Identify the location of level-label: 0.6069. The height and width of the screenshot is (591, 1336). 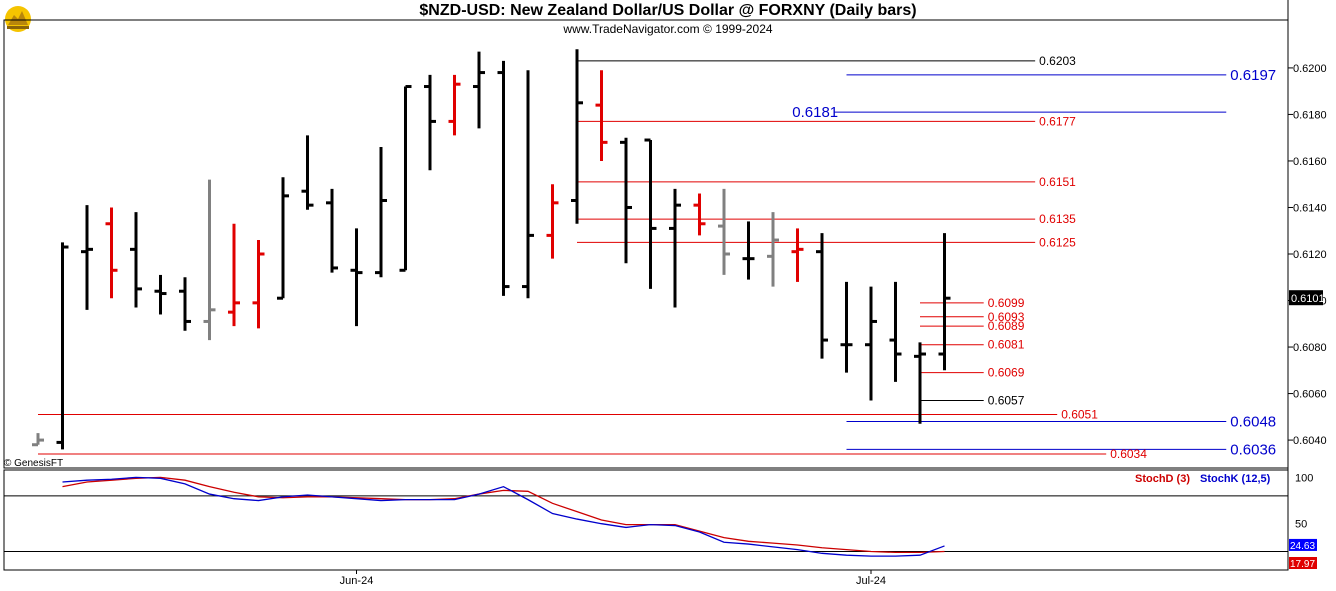
(1006, 373).